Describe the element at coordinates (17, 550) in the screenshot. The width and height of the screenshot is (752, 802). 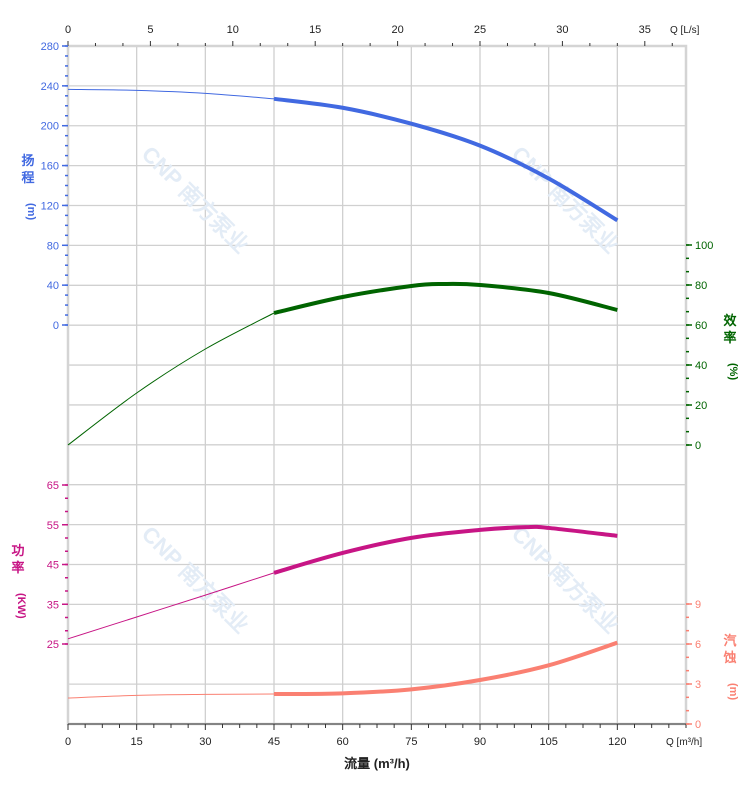
I see `y-axis-title-char: 功` at that location.